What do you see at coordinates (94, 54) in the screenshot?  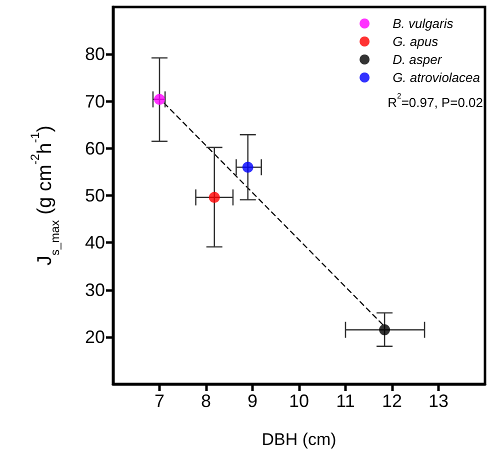 I see `y-tick-label: 80` at bounding box center [94, 54].